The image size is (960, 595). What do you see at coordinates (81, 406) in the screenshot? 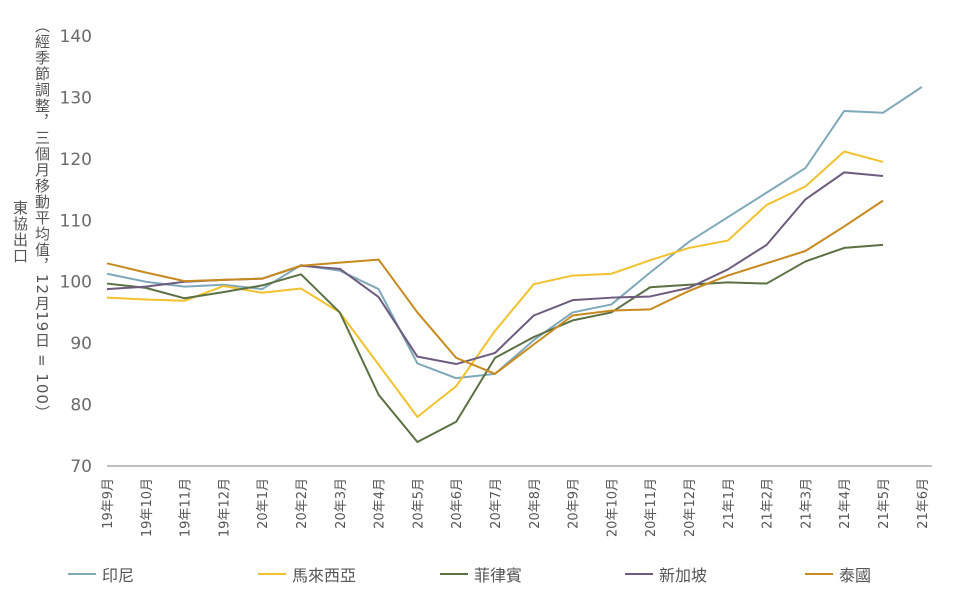
I see `y-tick-label: 80` at bounding box center [81, 406].